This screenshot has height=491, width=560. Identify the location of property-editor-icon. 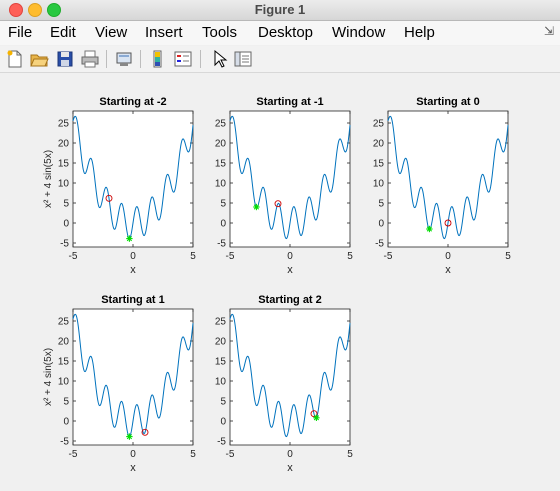
(243, 59).